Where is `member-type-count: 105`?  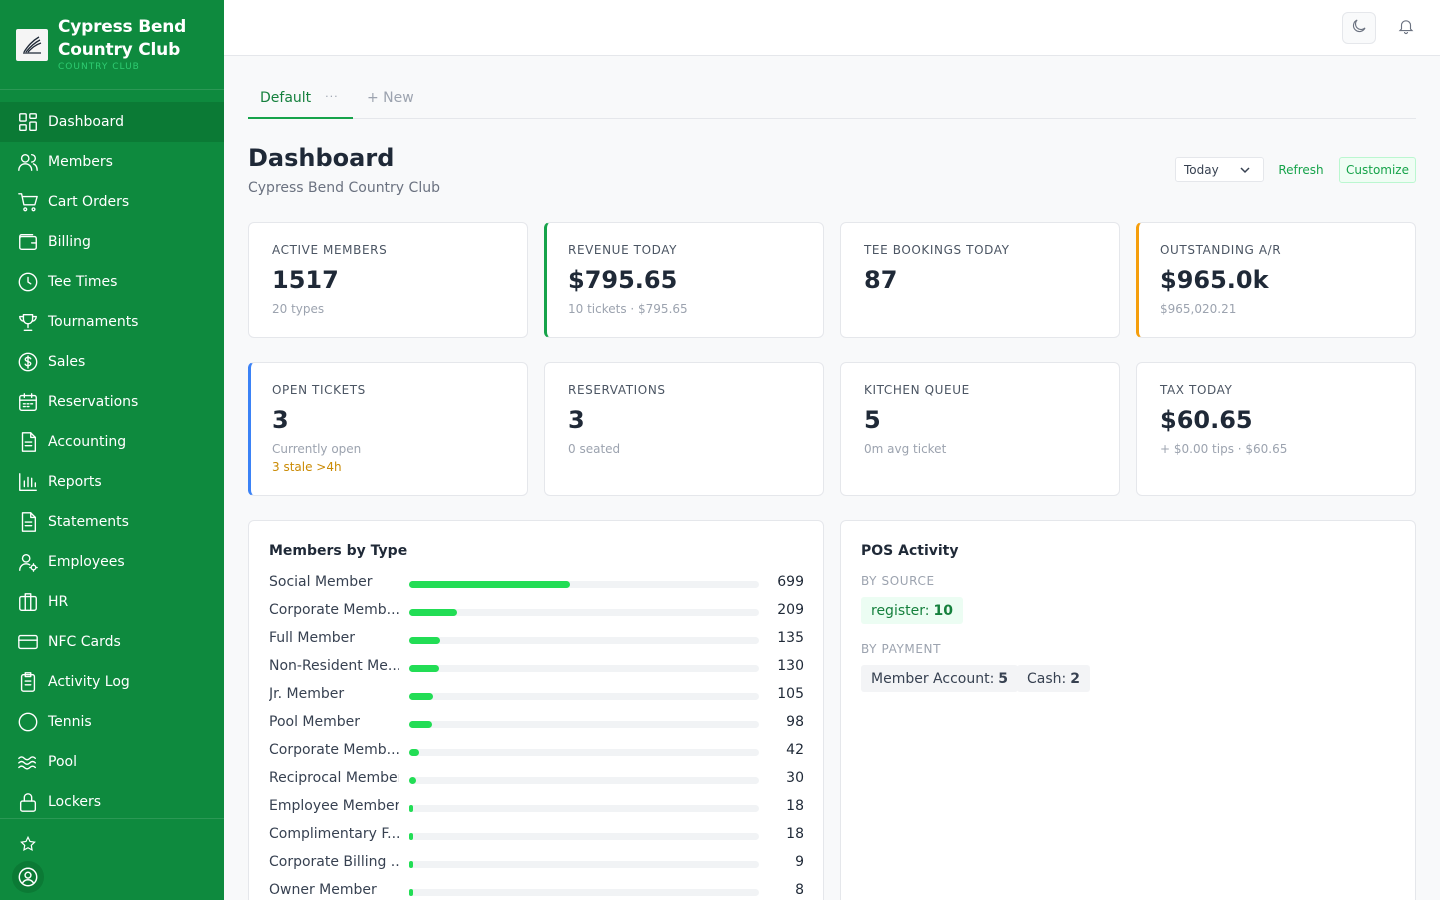
member-type-count: 105 is located at coordinates (790, 694).